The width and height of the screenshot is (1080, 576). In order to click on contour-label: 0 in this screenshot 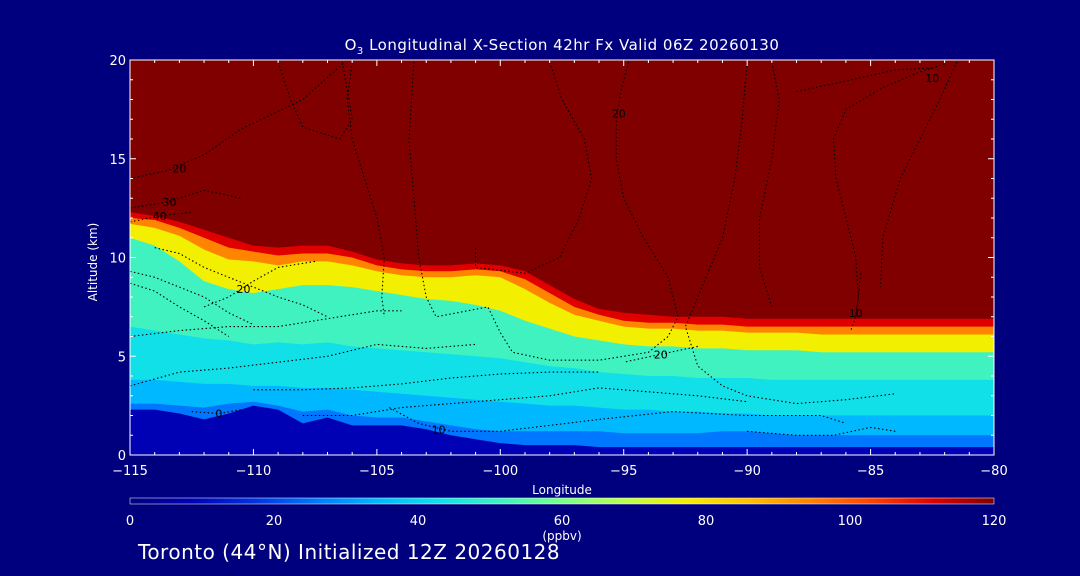, I will do `click(218, 414)`.